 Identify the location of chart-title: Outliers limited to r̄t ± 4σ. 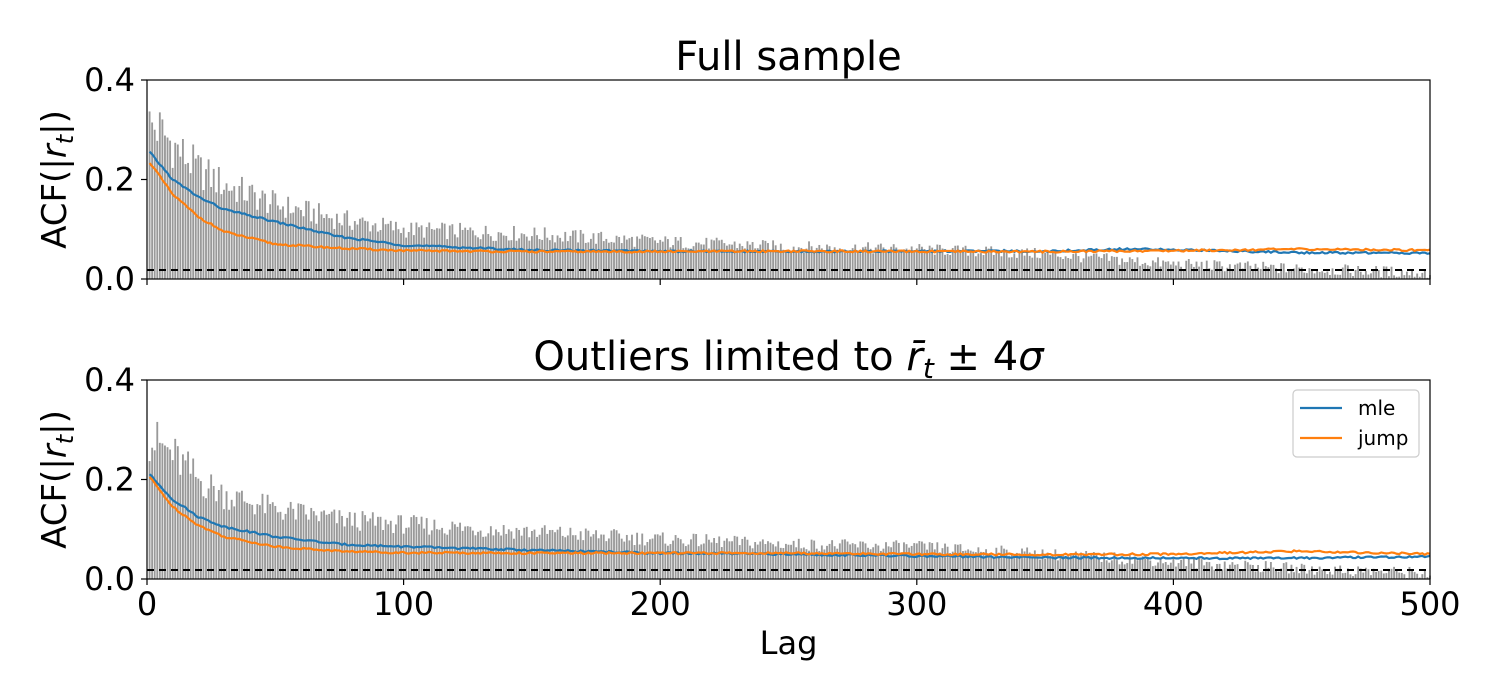
(789, 359).